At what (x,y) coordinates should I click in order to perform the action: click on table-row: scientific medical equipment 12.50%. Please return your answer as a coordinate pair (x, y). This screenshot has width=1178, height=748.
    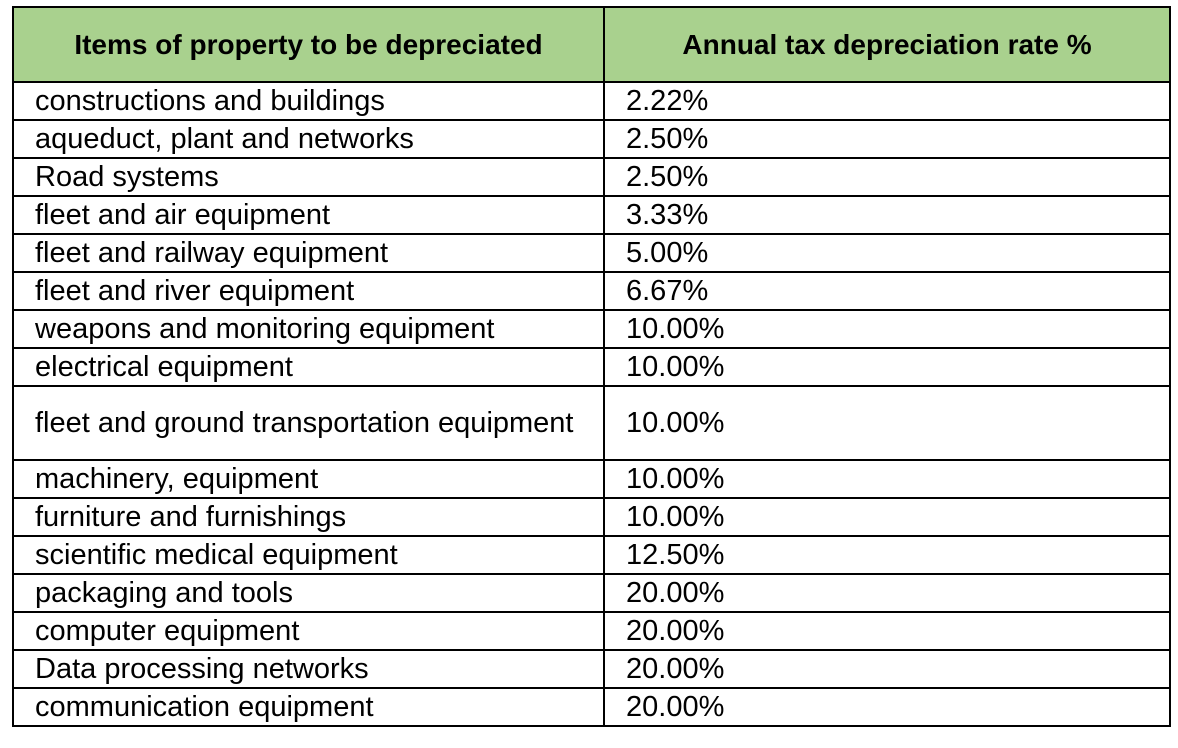
    Looking at the image, I should click on (591, 555).